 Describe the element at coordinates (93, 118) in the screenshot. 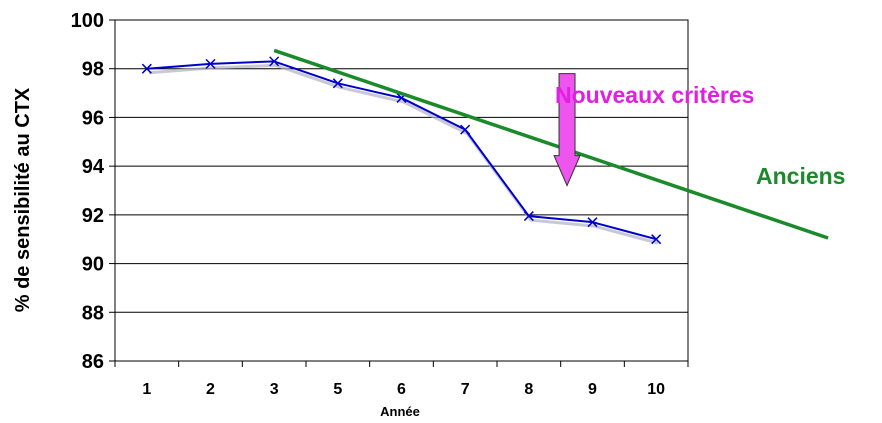

I see `y-tick-label-96: 96` at that location.